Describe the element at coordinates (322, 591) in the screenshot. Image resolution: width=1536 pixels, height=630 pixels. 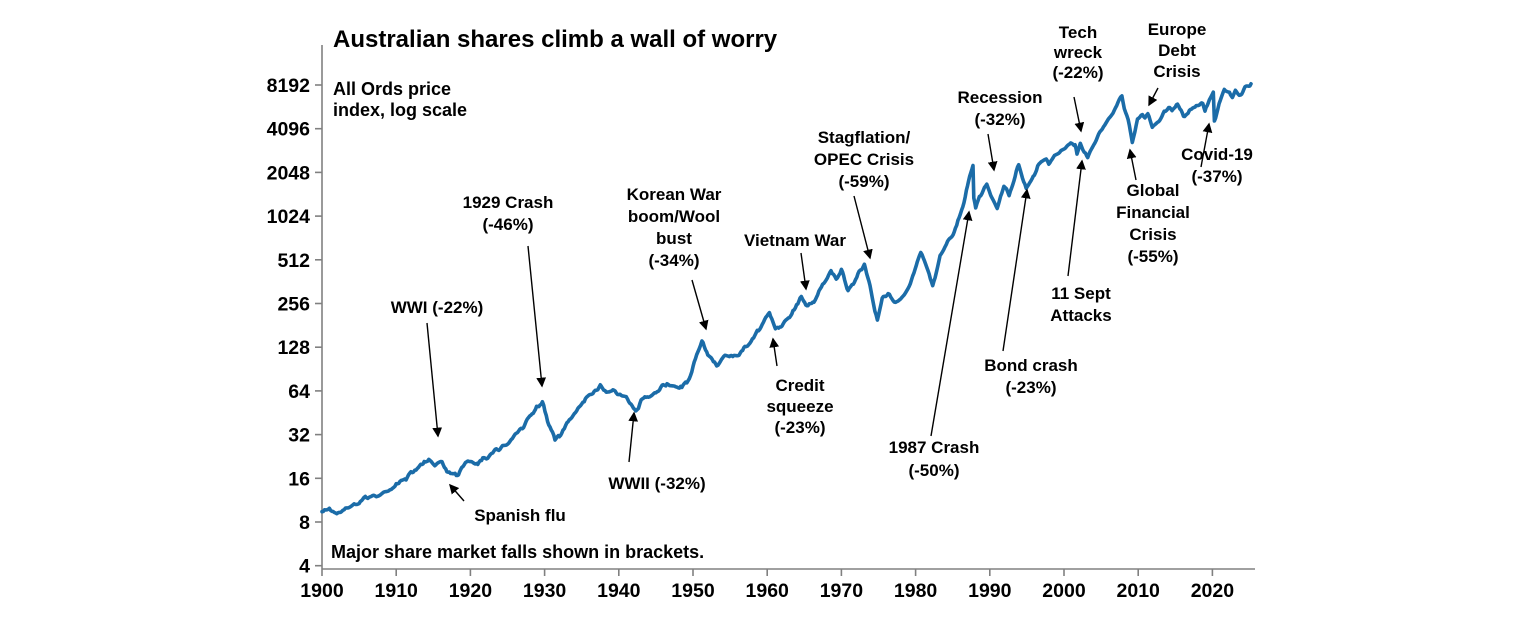
I see `x-tick-label: 1900` at that location.